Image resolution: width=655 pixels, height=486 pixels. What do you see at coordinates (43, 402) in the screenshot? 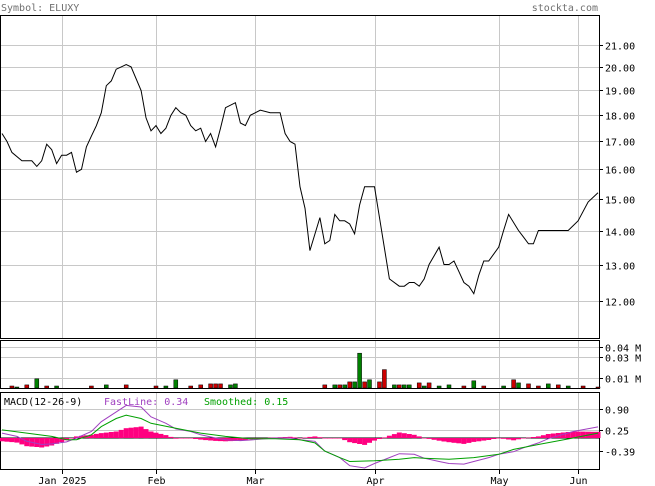
I see `macd-title: MACD(12-26-9)` at bounding box center [43, 402].